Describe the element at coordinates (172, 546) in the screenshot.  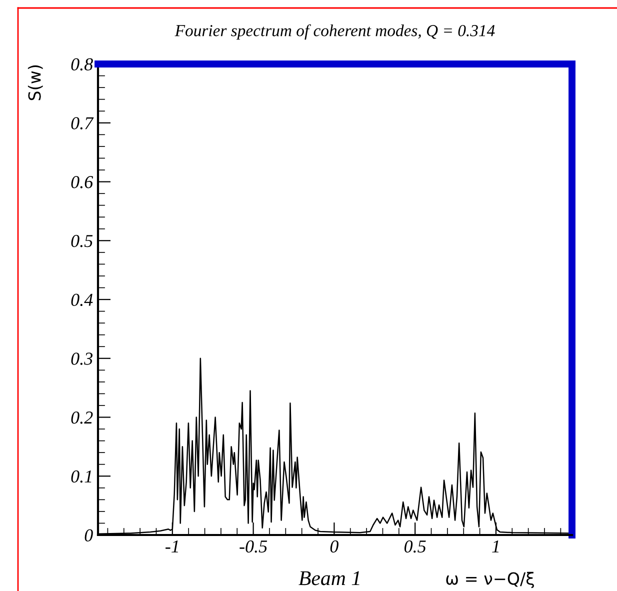
I see `x-tick-label: -1` at that location.